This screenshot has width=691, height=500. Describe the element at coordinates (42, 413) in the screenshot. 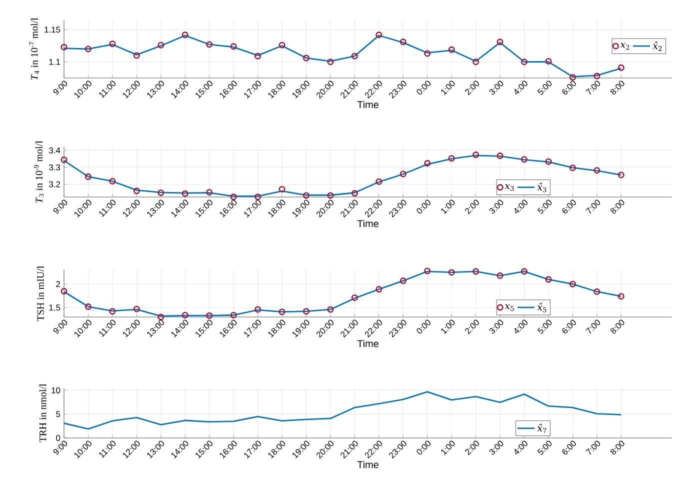

I see `y-axis-title: TRH in nmol/l` at that location.